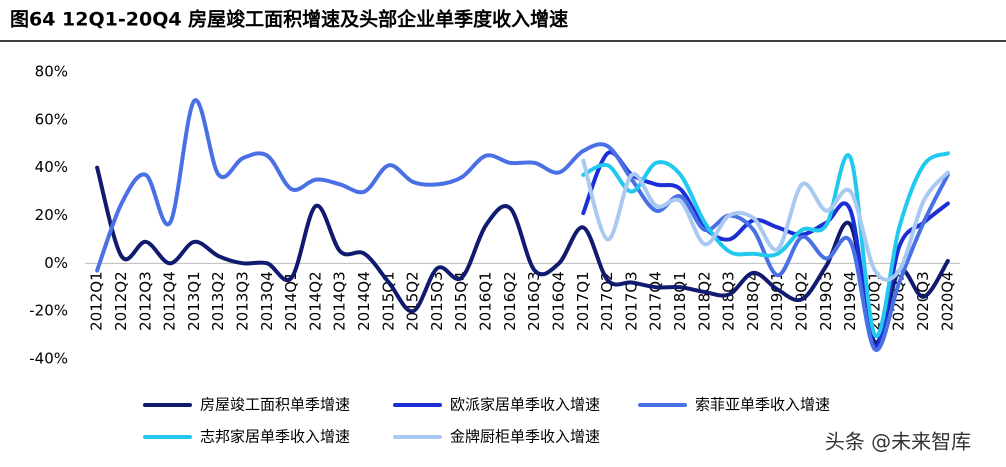  Describe the element at coordinates (218, 301) in the screenshot. I see `x-tick-label: 2013Q2` at that location.